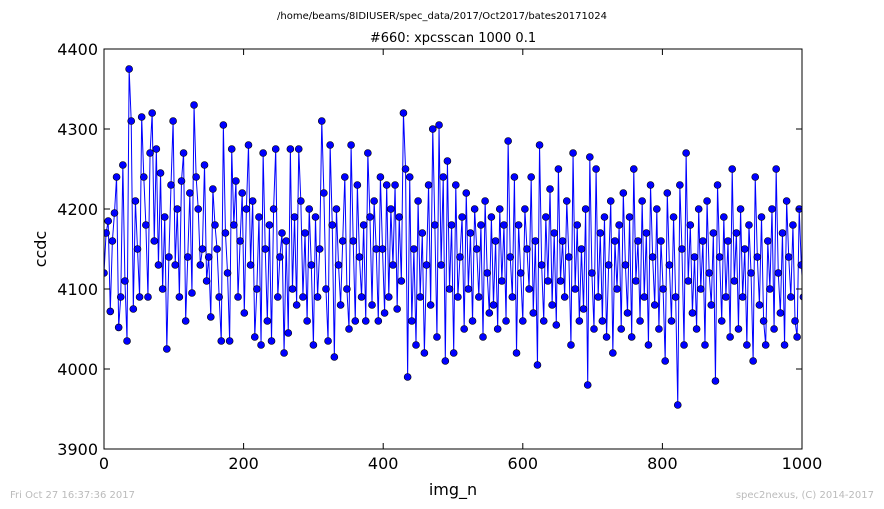 This screenshot has width=884, height=509. I want to click on x-tick-label: 600, so click(523, 463).